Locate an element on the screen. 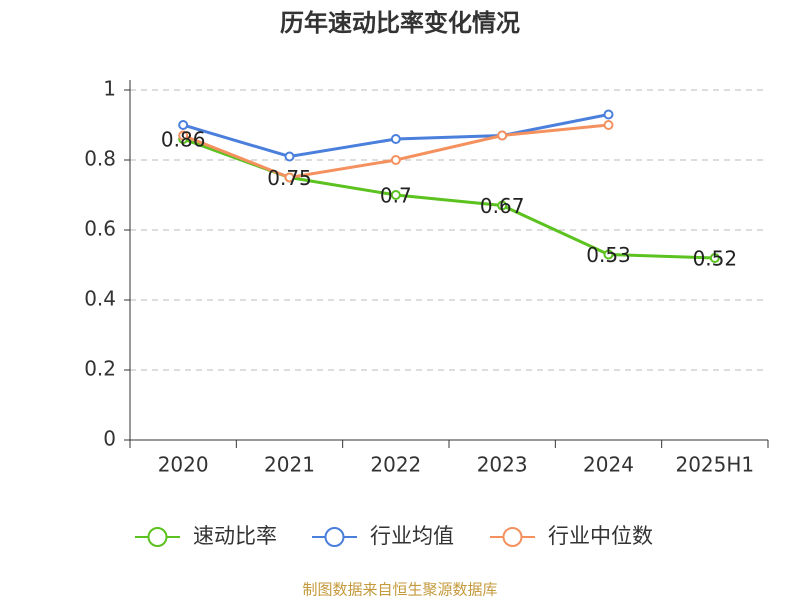 This screenshot has height=600, width=800. data-label: 0.75 is located at coordinates (289, 178).